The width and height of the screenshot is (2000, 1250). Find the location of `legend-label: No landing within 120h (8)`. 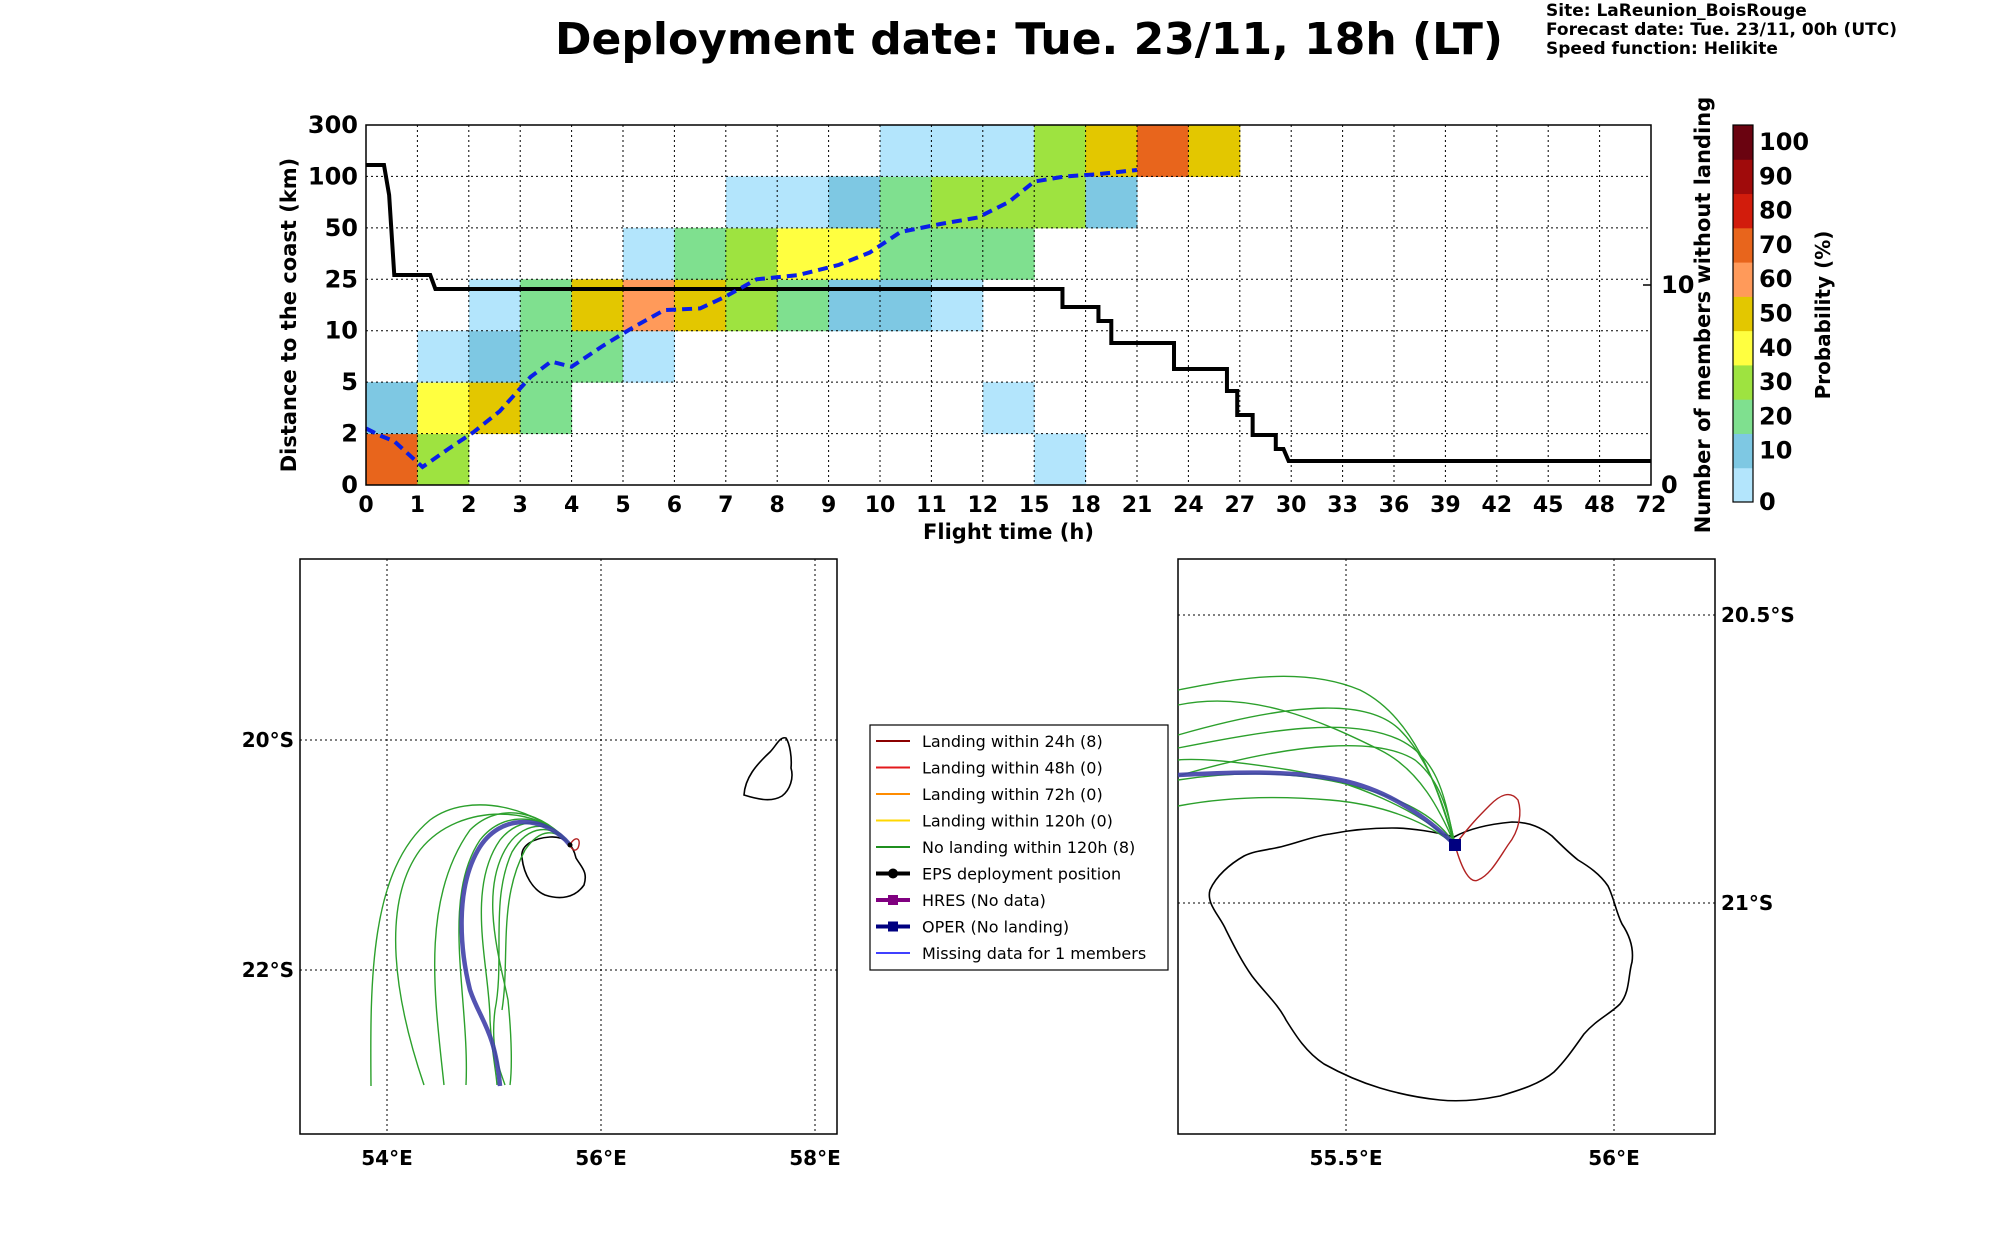

legend-label: No landing within 120h (8) is located at coordinates (1028, 847).